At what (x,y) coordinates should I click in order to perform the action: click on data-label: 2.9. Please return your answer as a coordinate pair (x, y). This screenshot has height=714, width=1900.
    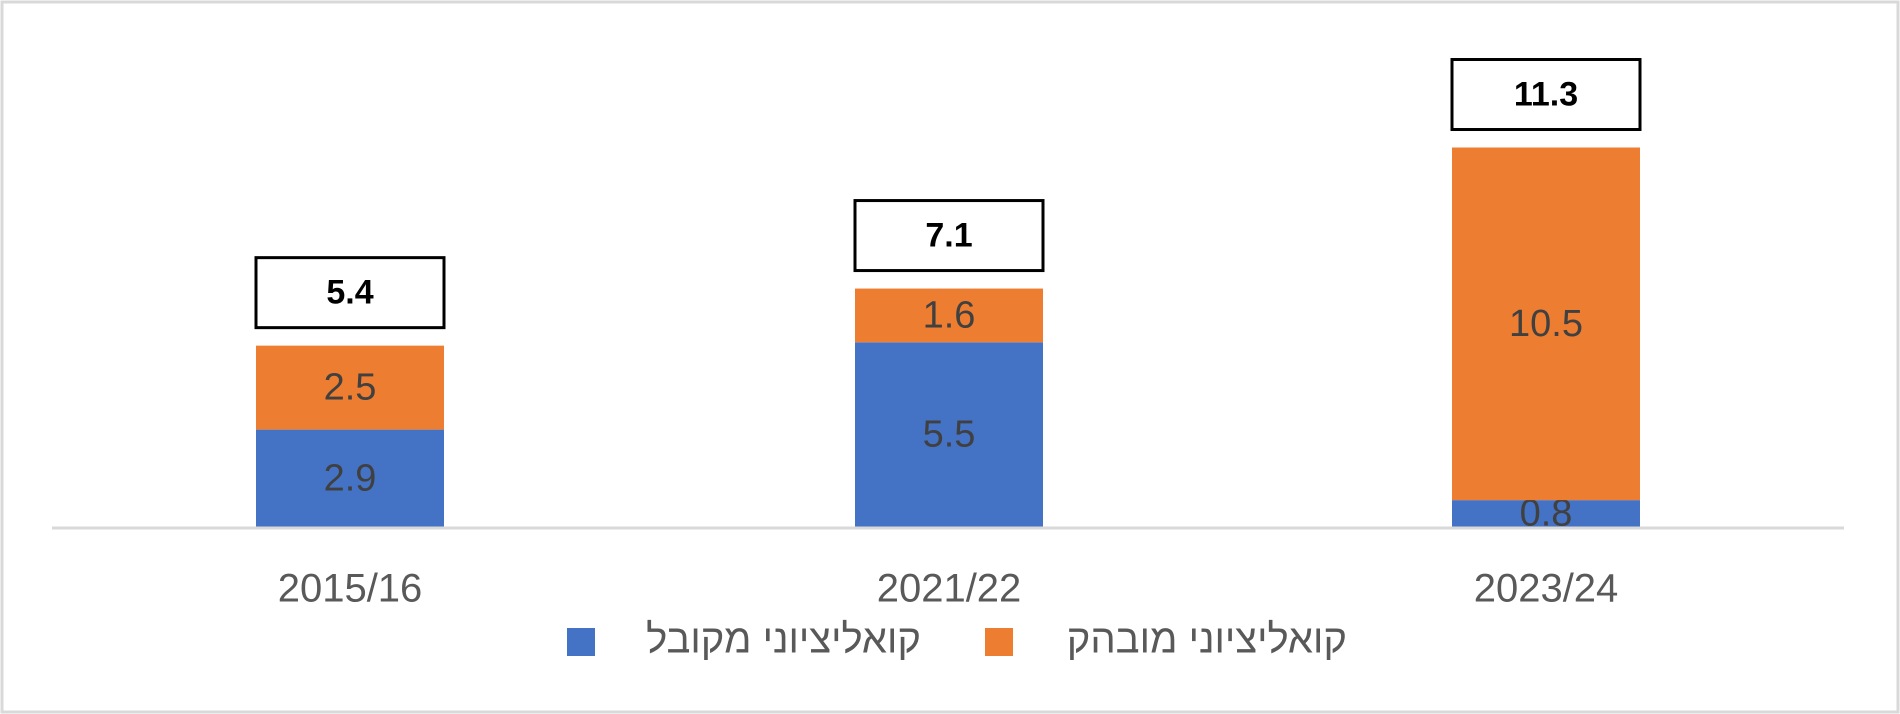
    Looking at the image, I should click on (350, 478).